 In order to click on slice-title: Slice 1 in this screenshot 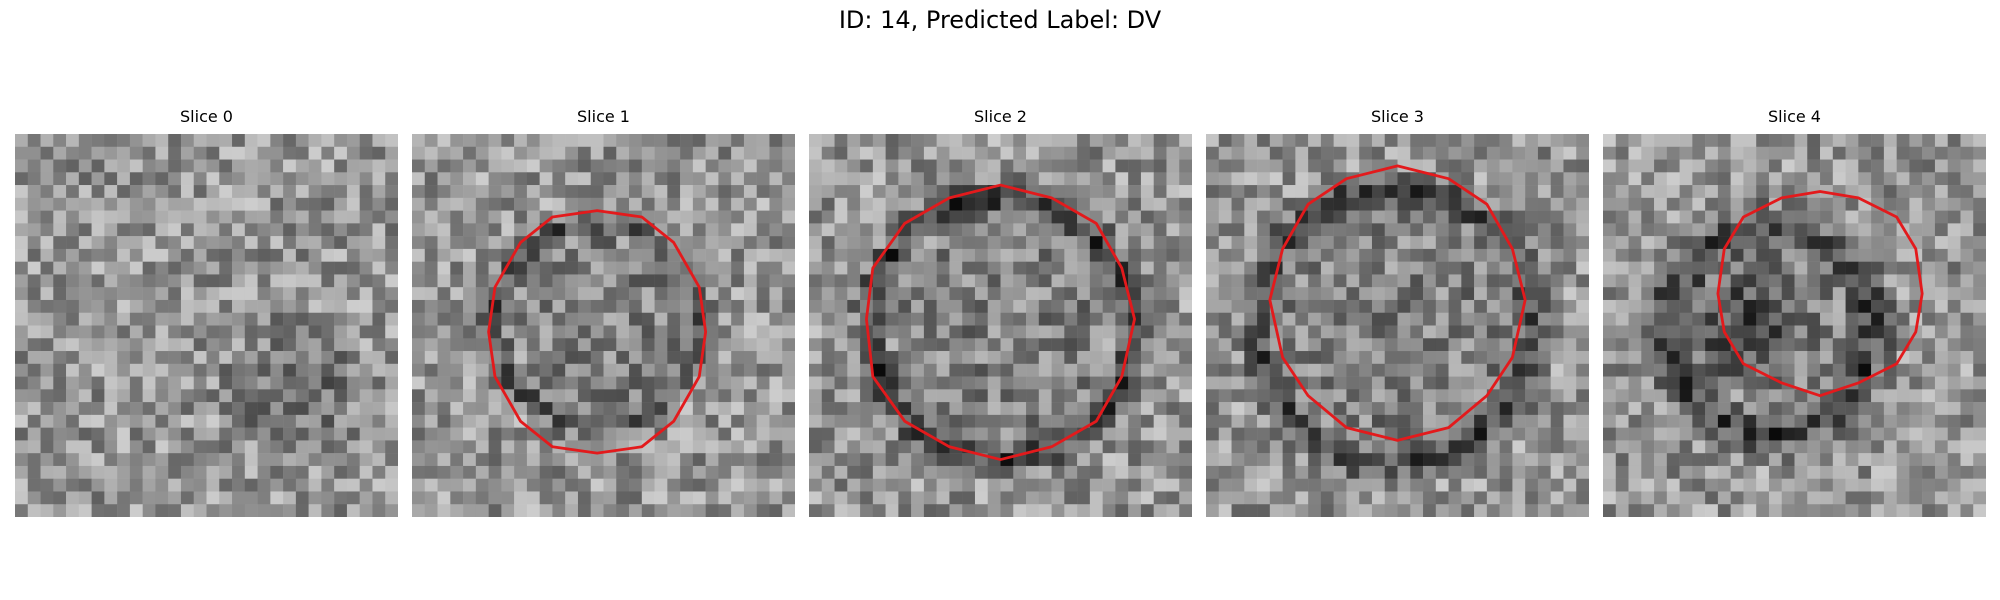, I will do `click(603, 117)`.